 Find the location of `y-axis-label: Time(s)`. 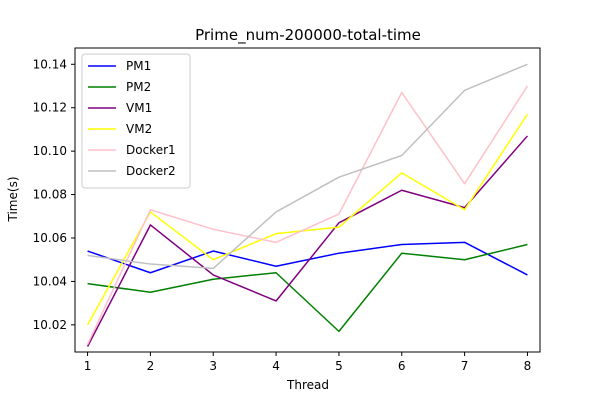

y-axis-label: Time(s) is located at coordinates (13, 200).